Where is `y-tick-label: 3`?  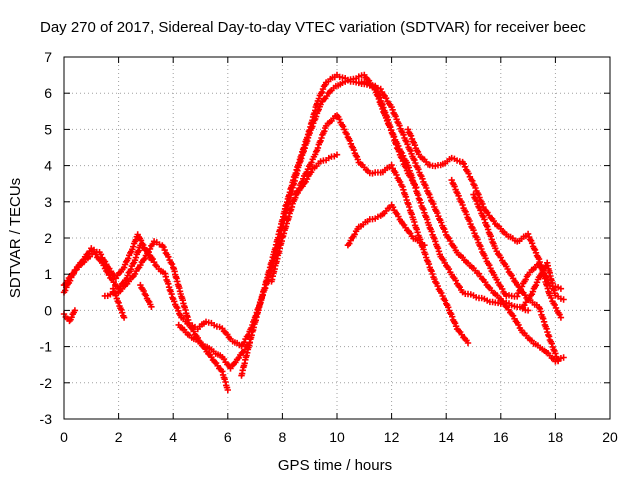 y-tick-label: 3 is located at coordinates (48, 202).